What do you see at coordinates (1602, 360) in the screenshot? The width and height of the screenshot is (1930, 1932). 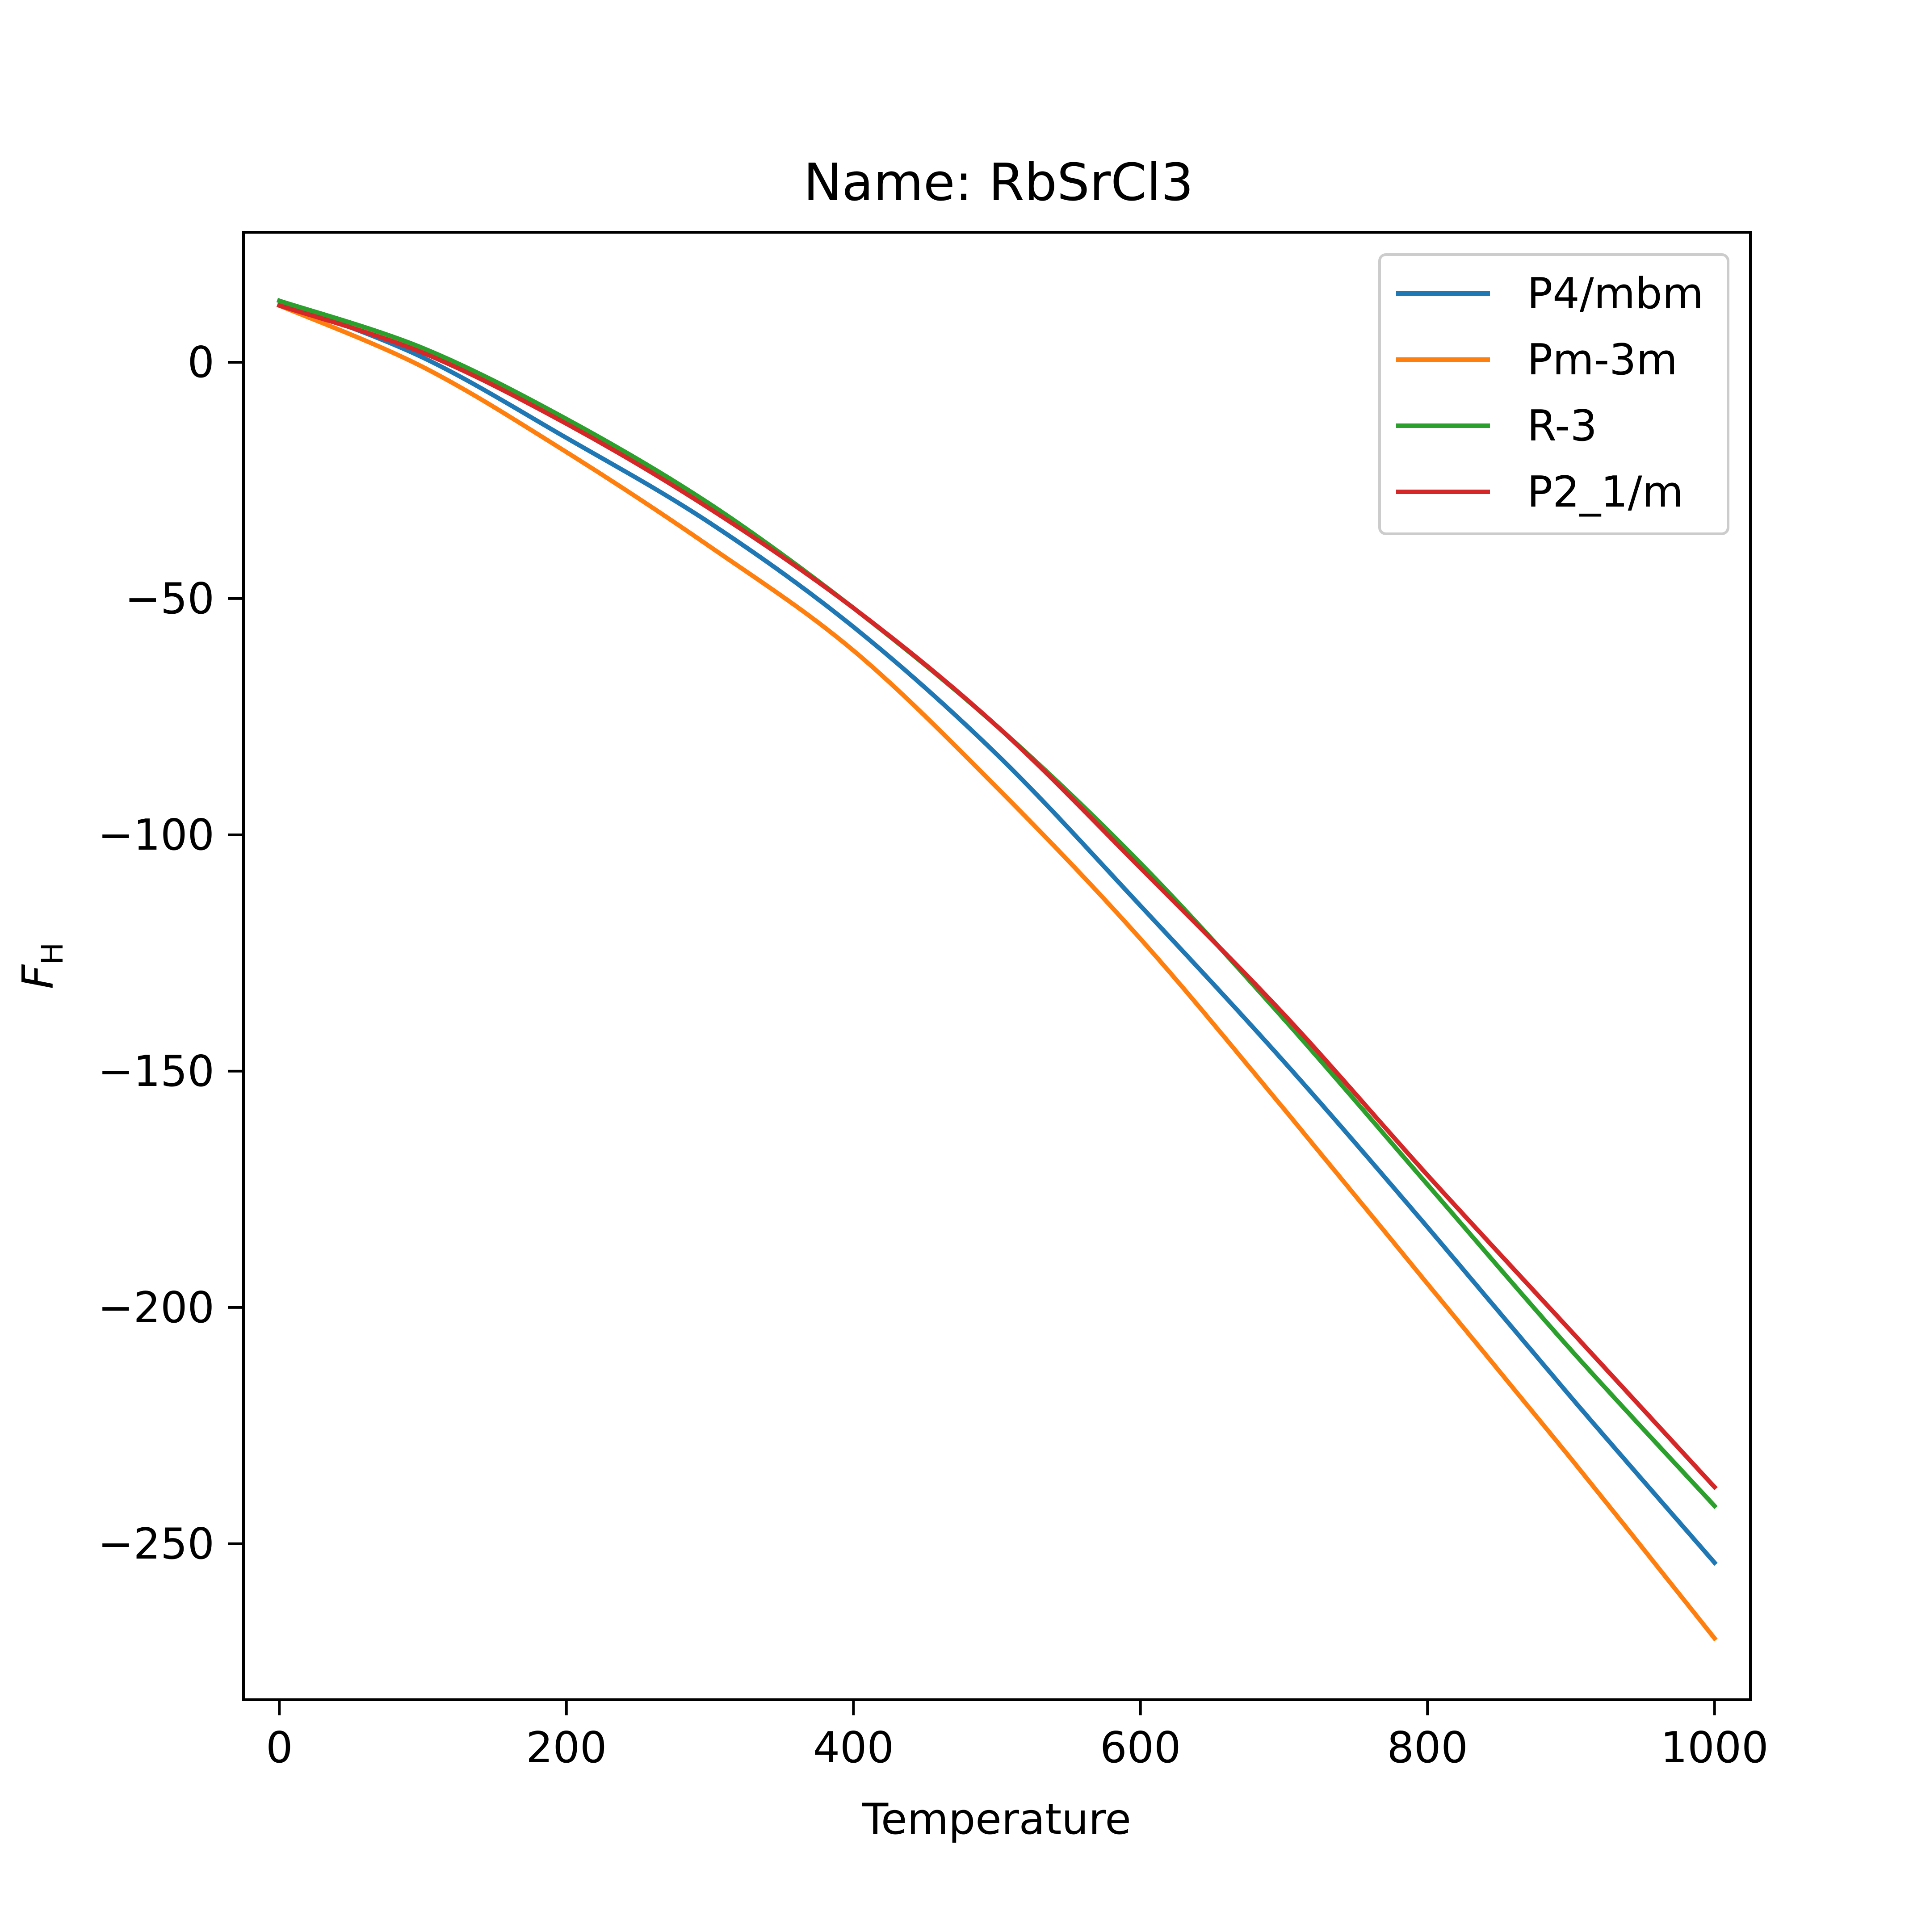 I see `legend-label-1: Pm-3m` at bounding box center [1602, 360].